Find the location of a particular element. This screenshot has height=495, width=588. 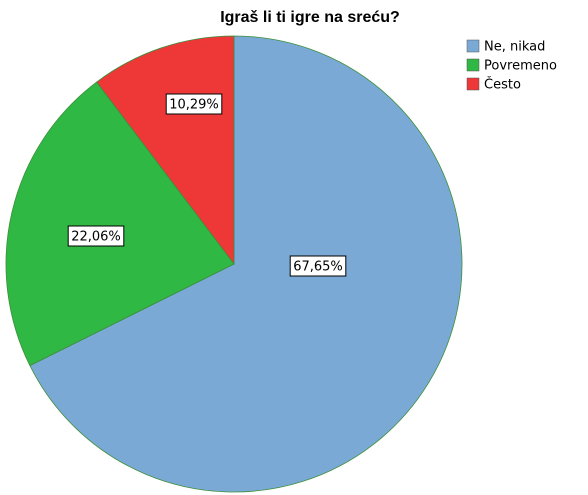

data-label: 22,06% is located at coordinates (96, 237).